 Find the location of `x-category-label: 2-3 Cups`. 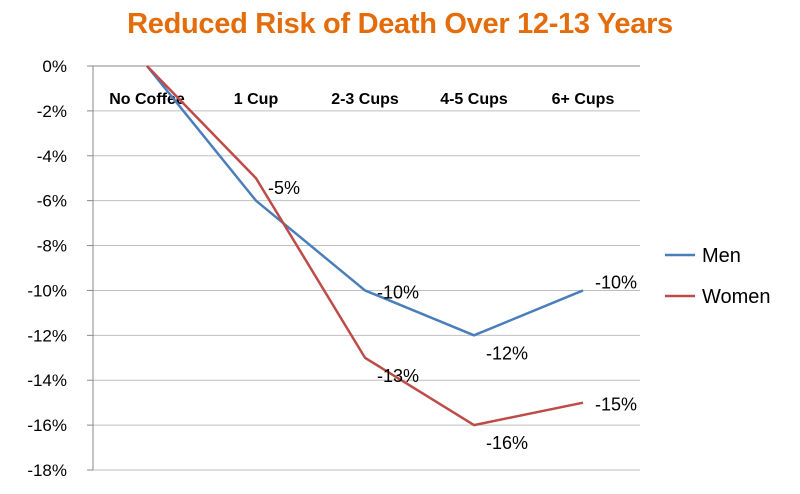

x-category-label: 2-3 Cups is located at coordinates (365, 99).